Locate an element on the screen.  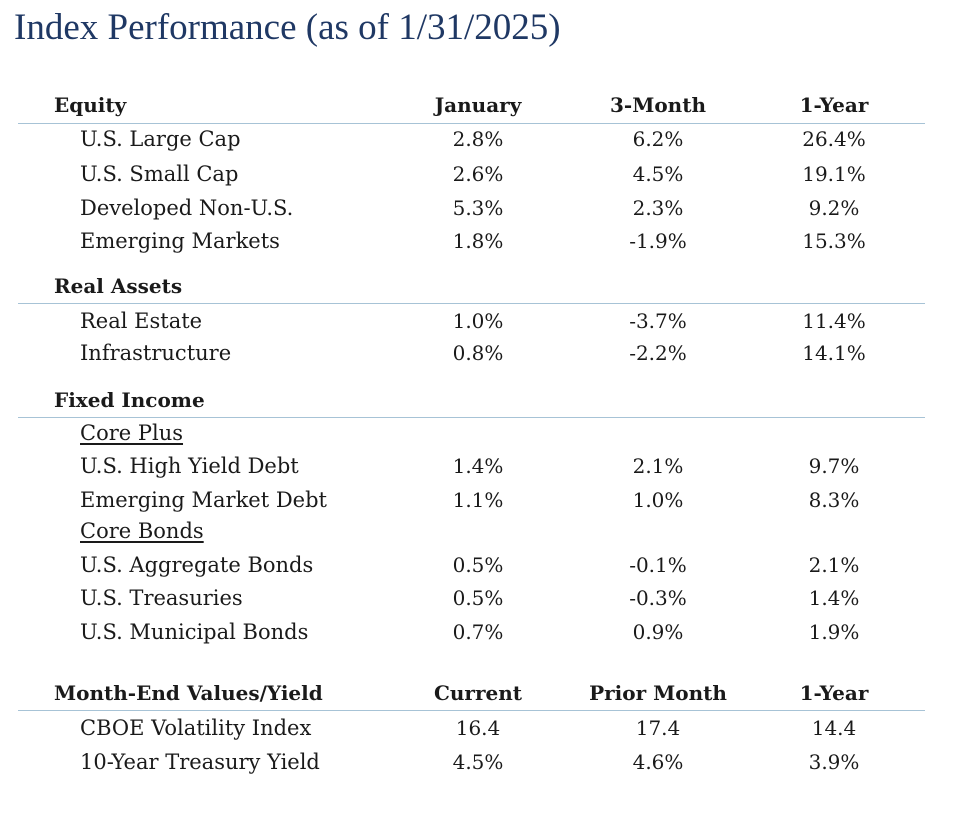
january-value: 2.6% is located at coordinates (478, 174).